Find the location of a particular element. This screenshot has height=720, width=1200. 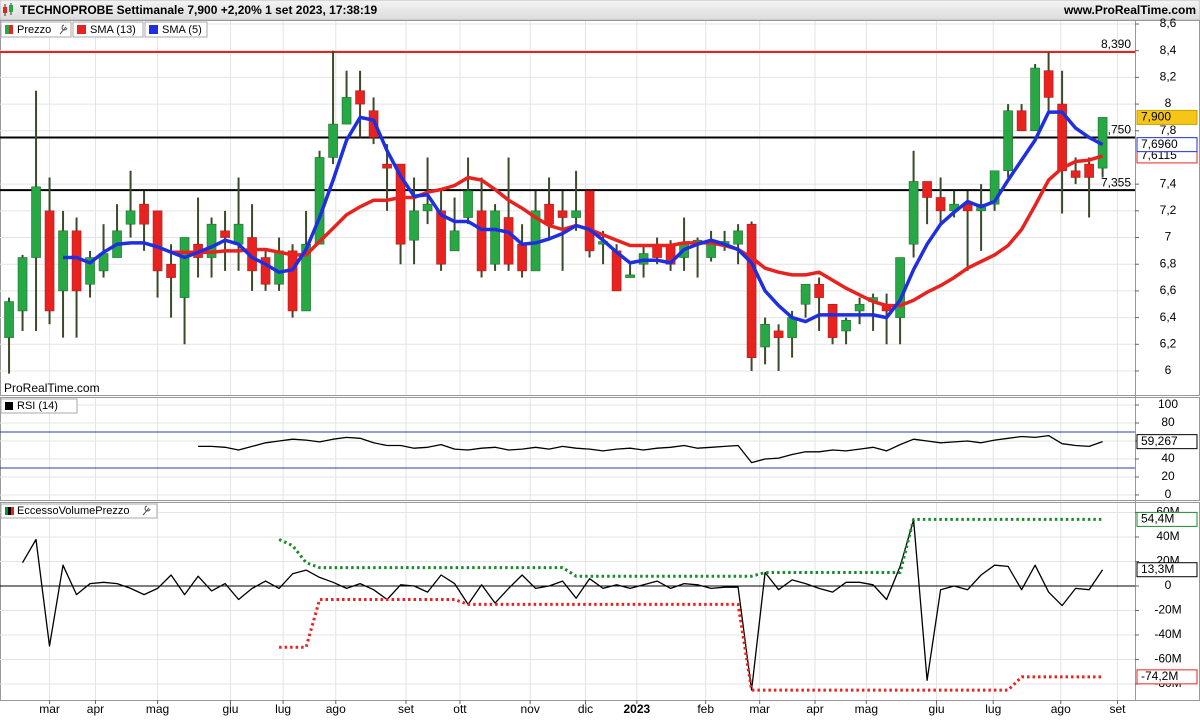

x-tick-label: mag is located at coordinates (866, 709).